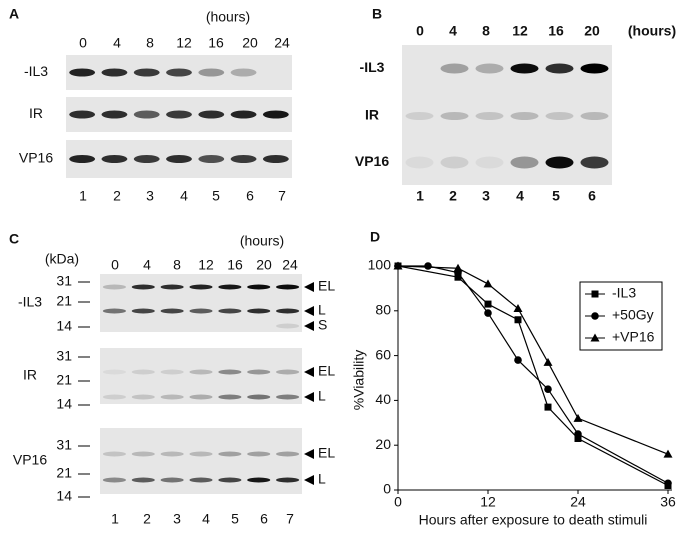 The width and height of the screenshot is (683, 533). What do you see at coordinates (556, 196) in the screenshot?
I see `lane-number: 5` at bounding box center [556, 196].